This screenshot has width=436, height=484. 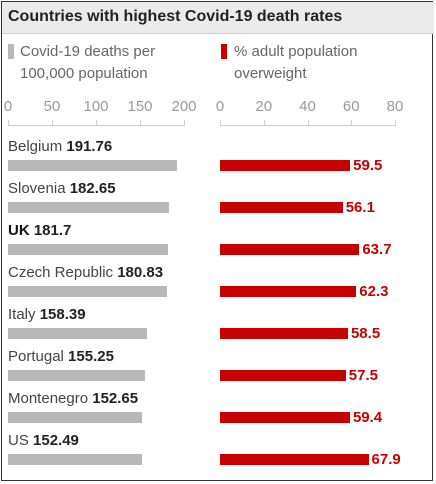 I want to click on deaths-axis-line, so click(x=96, y=125).